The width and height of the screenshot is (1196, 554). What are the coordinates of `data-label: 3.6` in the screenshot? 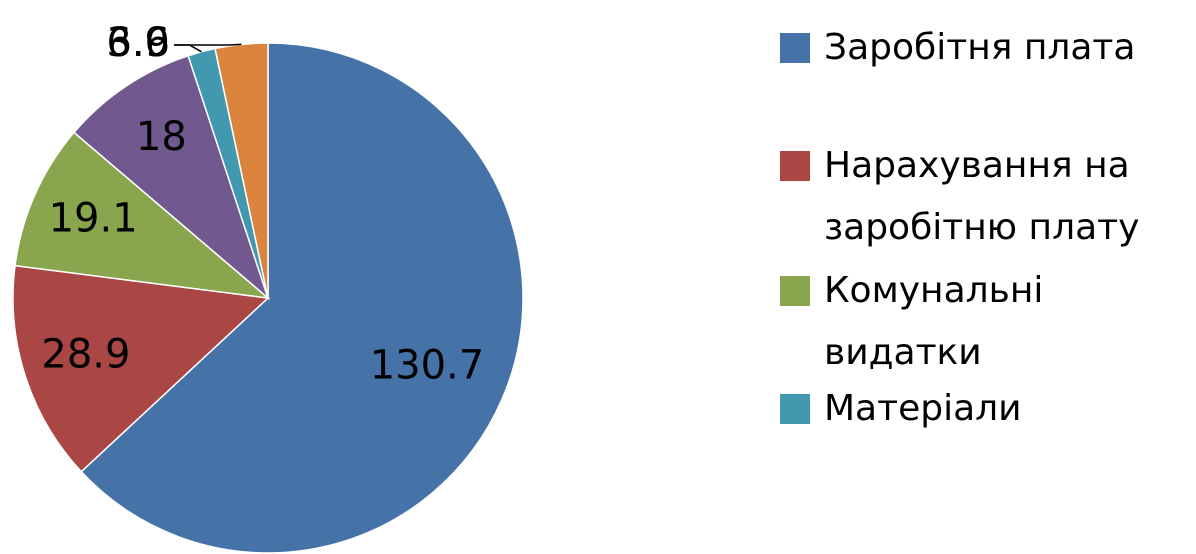 It's located at (138, 43).